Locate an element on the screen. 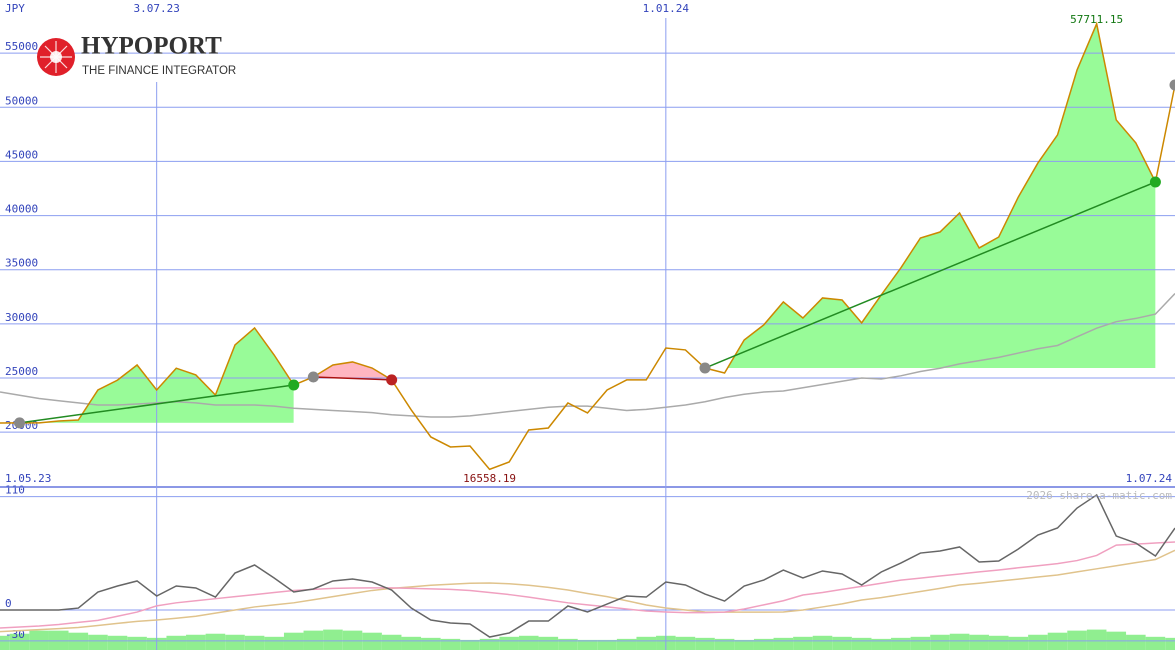  y-tick-label: 55000 is located at coordinates (21, 46).